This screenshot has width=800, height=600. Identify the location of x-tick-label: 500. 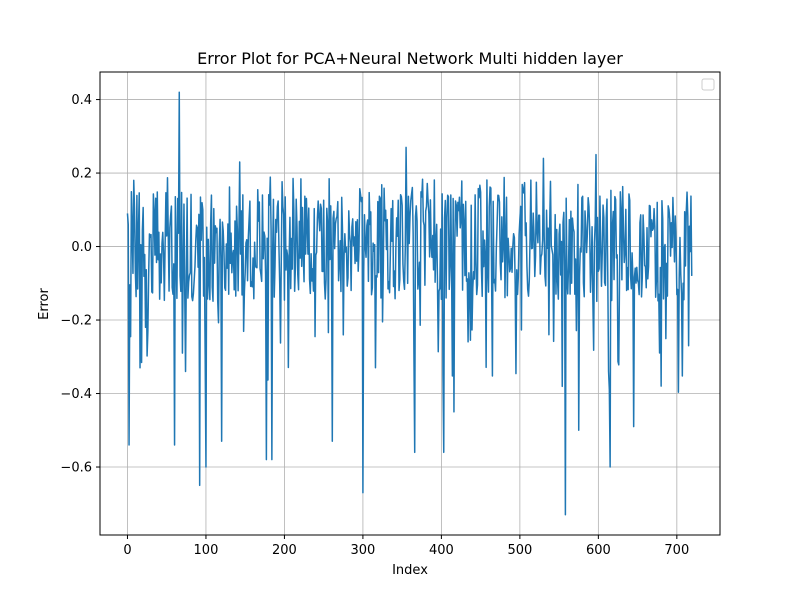
(519, 550).